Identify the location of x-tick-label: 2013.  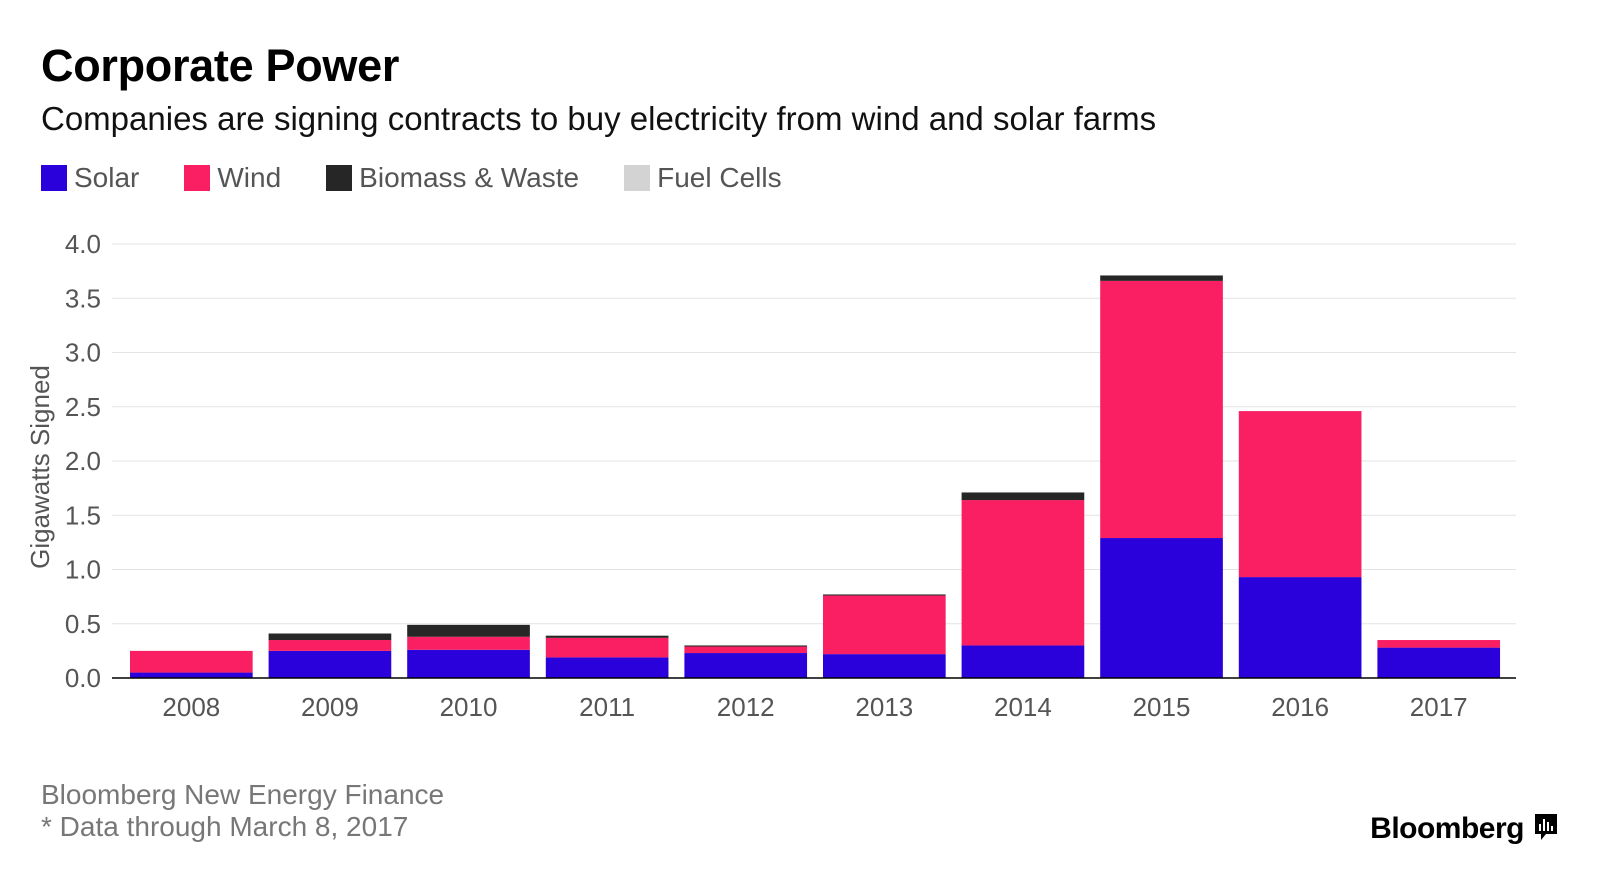
(884, 707).